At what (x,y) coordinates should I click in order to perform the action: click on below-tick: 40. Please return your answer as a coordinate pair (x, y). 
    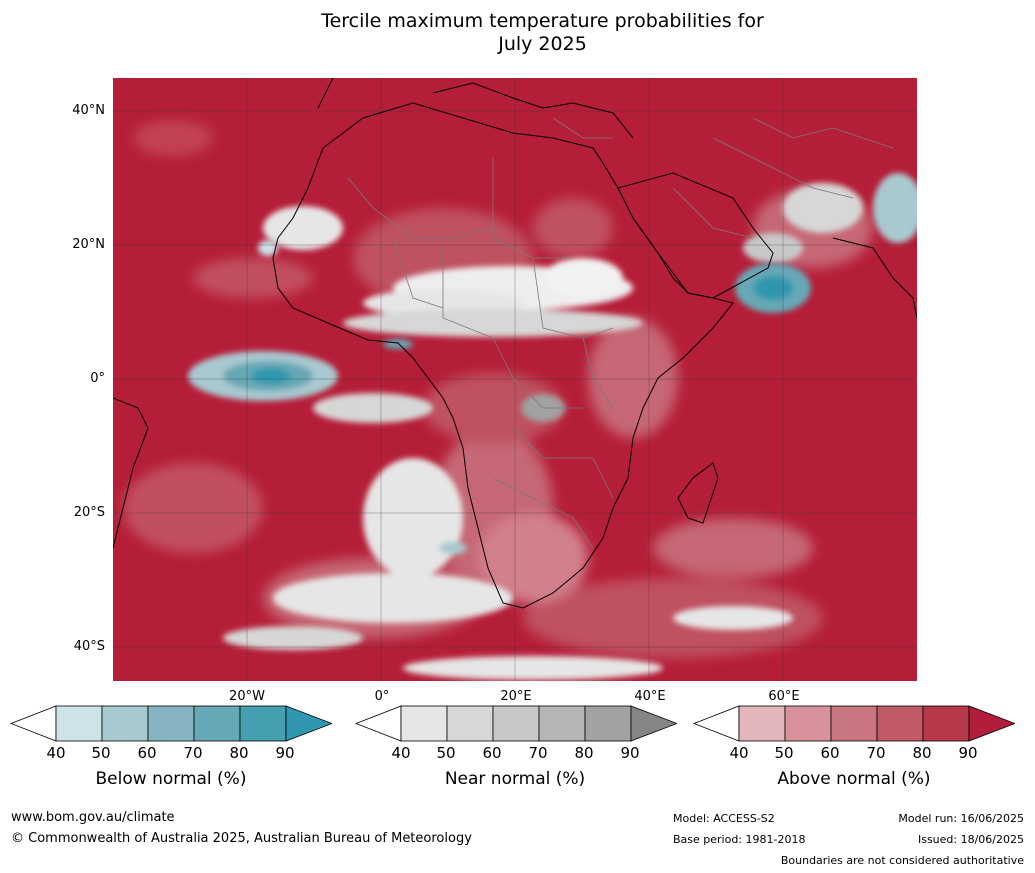
    Looking at the image, I should click on (56, 753).